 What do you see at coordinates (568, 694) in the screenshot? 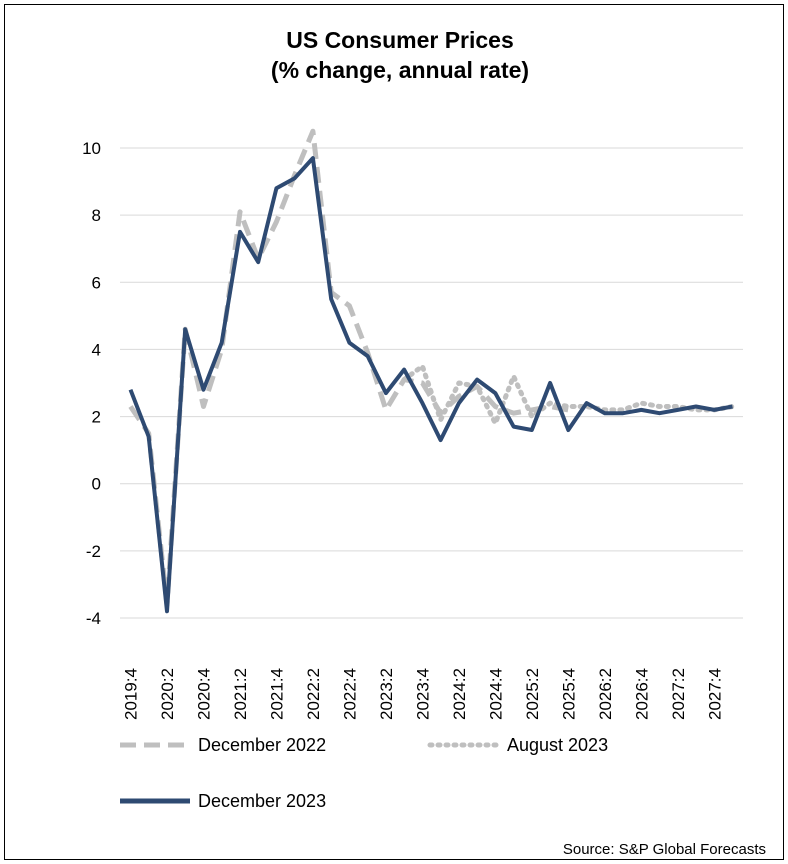
I see `x-tick-label: 2025:4` at bounding box center [568, 694].